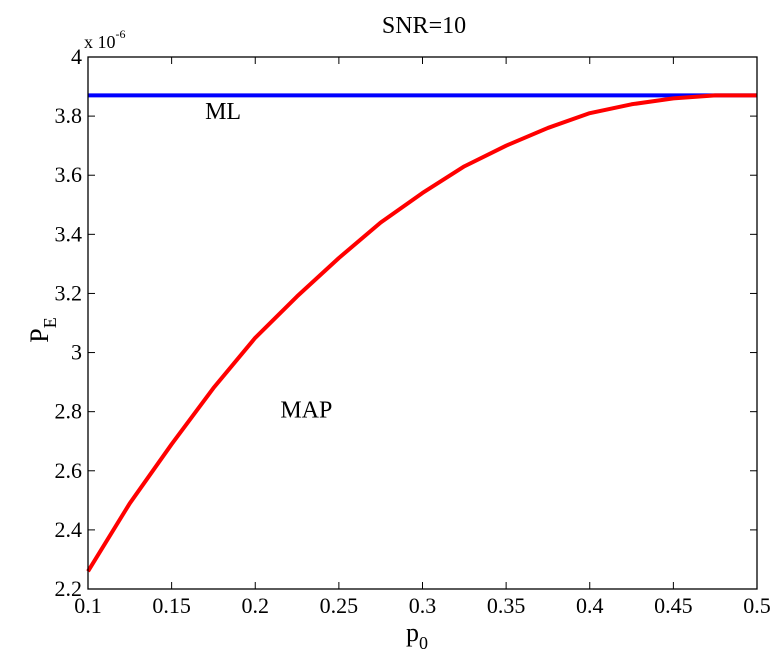 The image size is (778, 655). Describe the element at coordinates (506, 605) in the screenshot. I see `x-tick-label: 0.35` at that location.